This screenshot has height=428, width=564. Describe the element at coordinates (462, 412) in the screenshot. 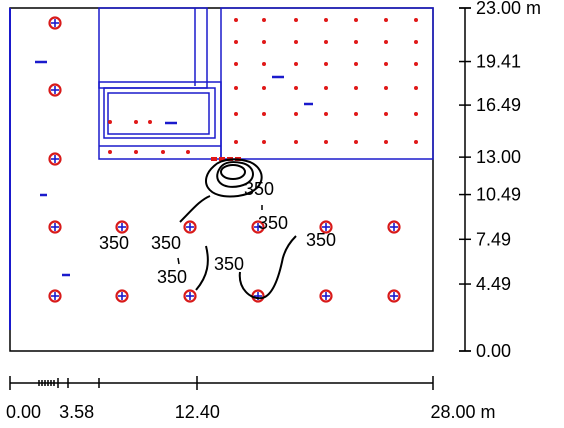

I see `x-tick-label: 28.00 m` at that location.